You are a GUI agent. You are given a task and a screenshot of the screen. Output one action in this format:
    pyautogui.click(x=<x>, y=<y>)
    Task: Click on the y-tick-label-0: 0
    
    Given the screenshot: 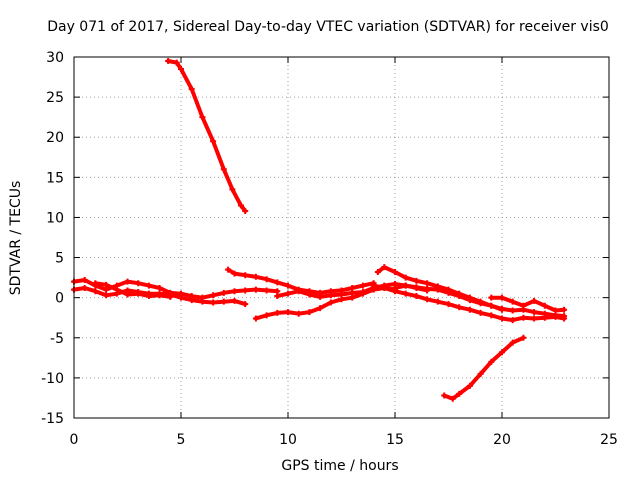 What is the action you would take?
    pyautogui.click(x=59, y=299)
    